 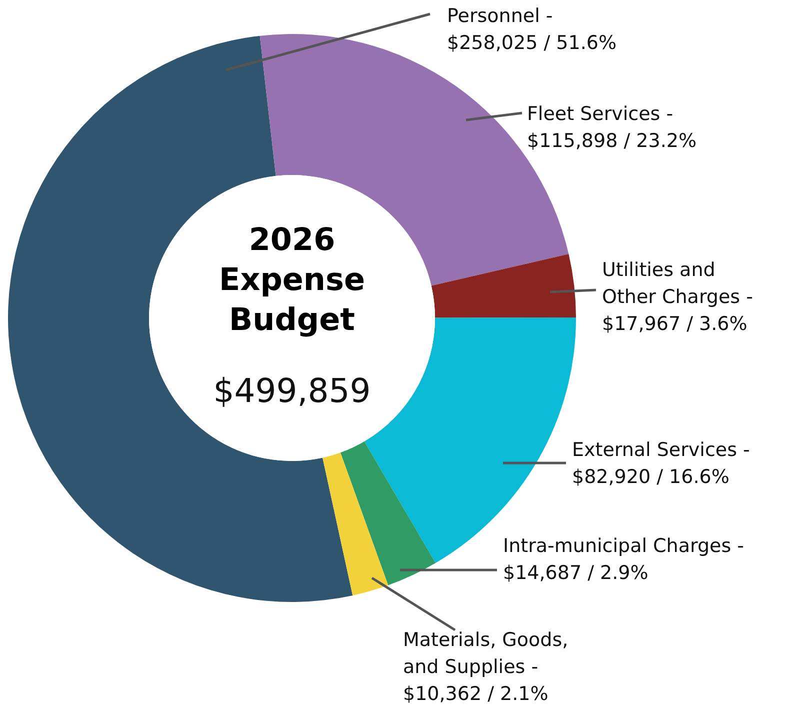 What do you see at coordinates (661, 450) in the screenshot?
I see `slice-label: External Services -` at bounding box center [661, 450].